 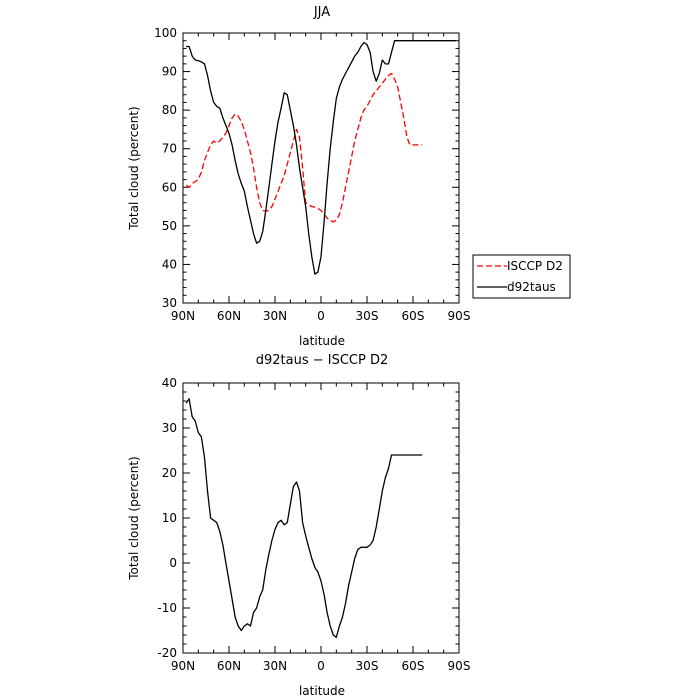 What do you see at coordinates (321, 12) in the screenshot?
I see `chart-title: JJA` at bounding box center [321, 12].